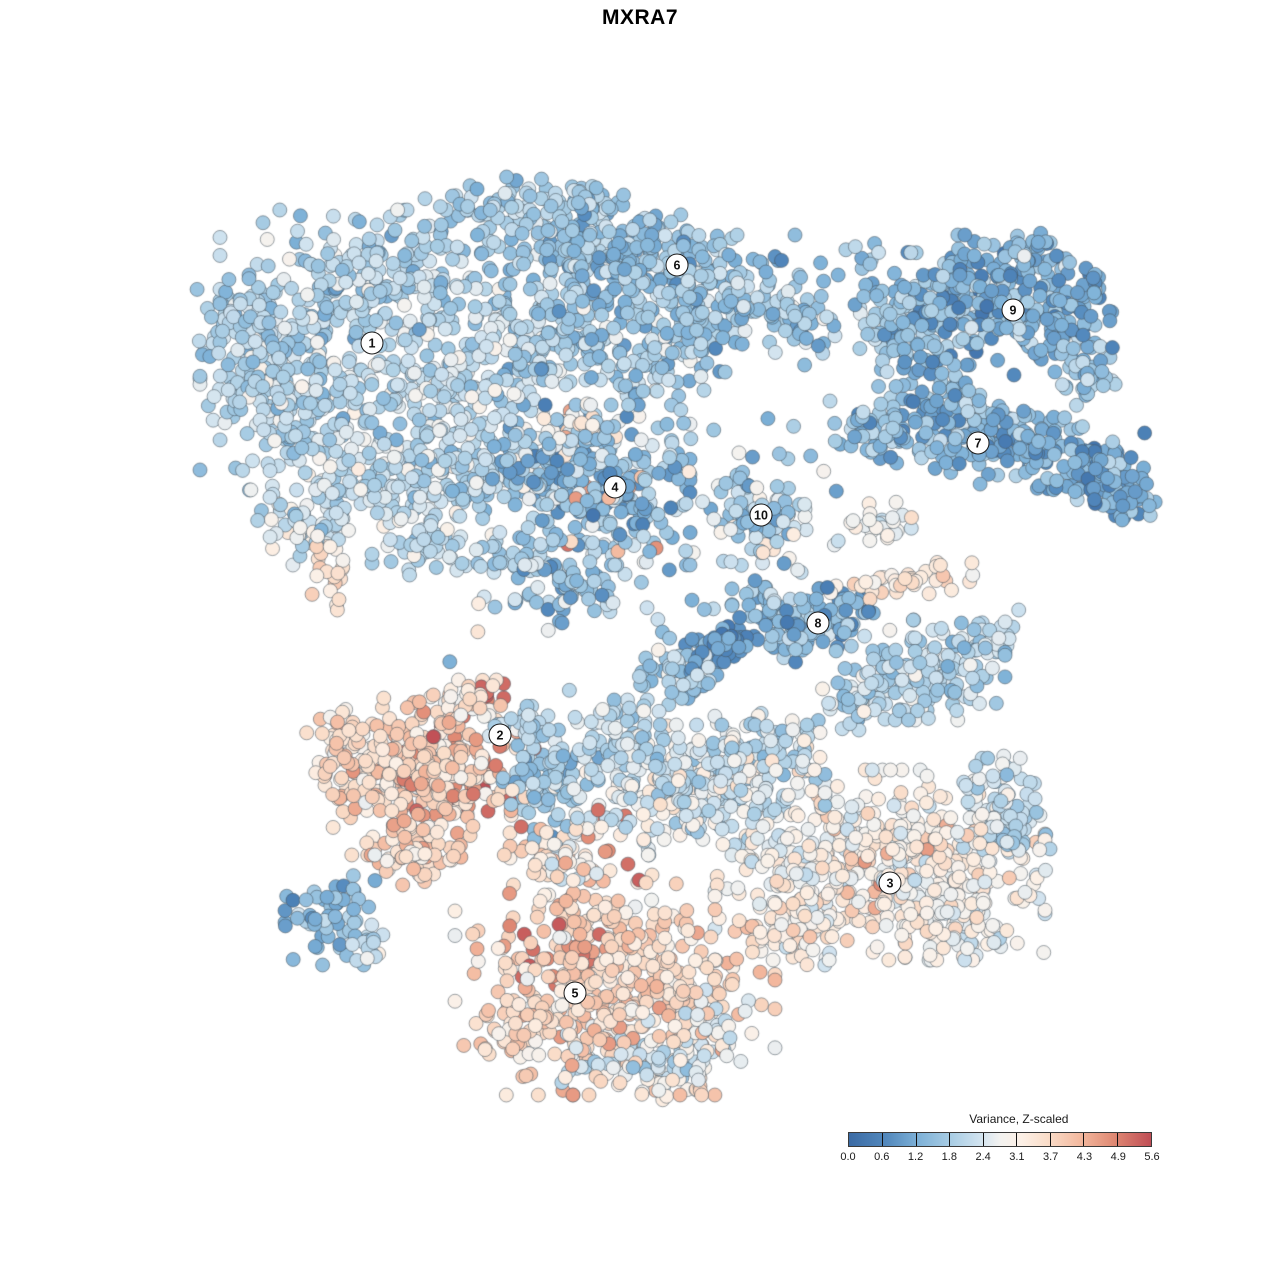 The image size is (1280, 1280). Describe the element at coordinates (949, 1157) in the screenshot. I see `colorbar-tick-label: 1.8` at that location.